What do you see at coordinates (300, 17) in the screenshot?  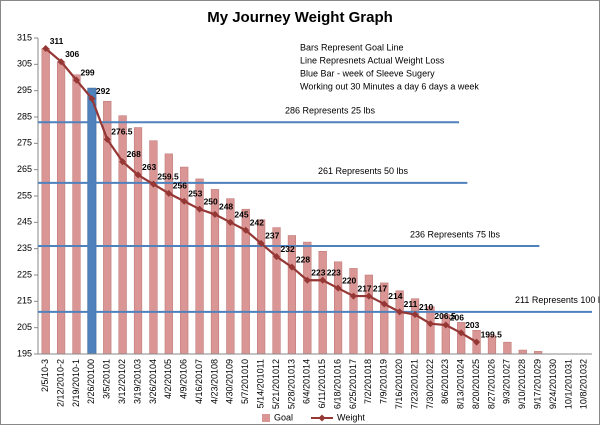 I see `chart-title: My Journey Weight Graph` at bounding box center [300, 17].